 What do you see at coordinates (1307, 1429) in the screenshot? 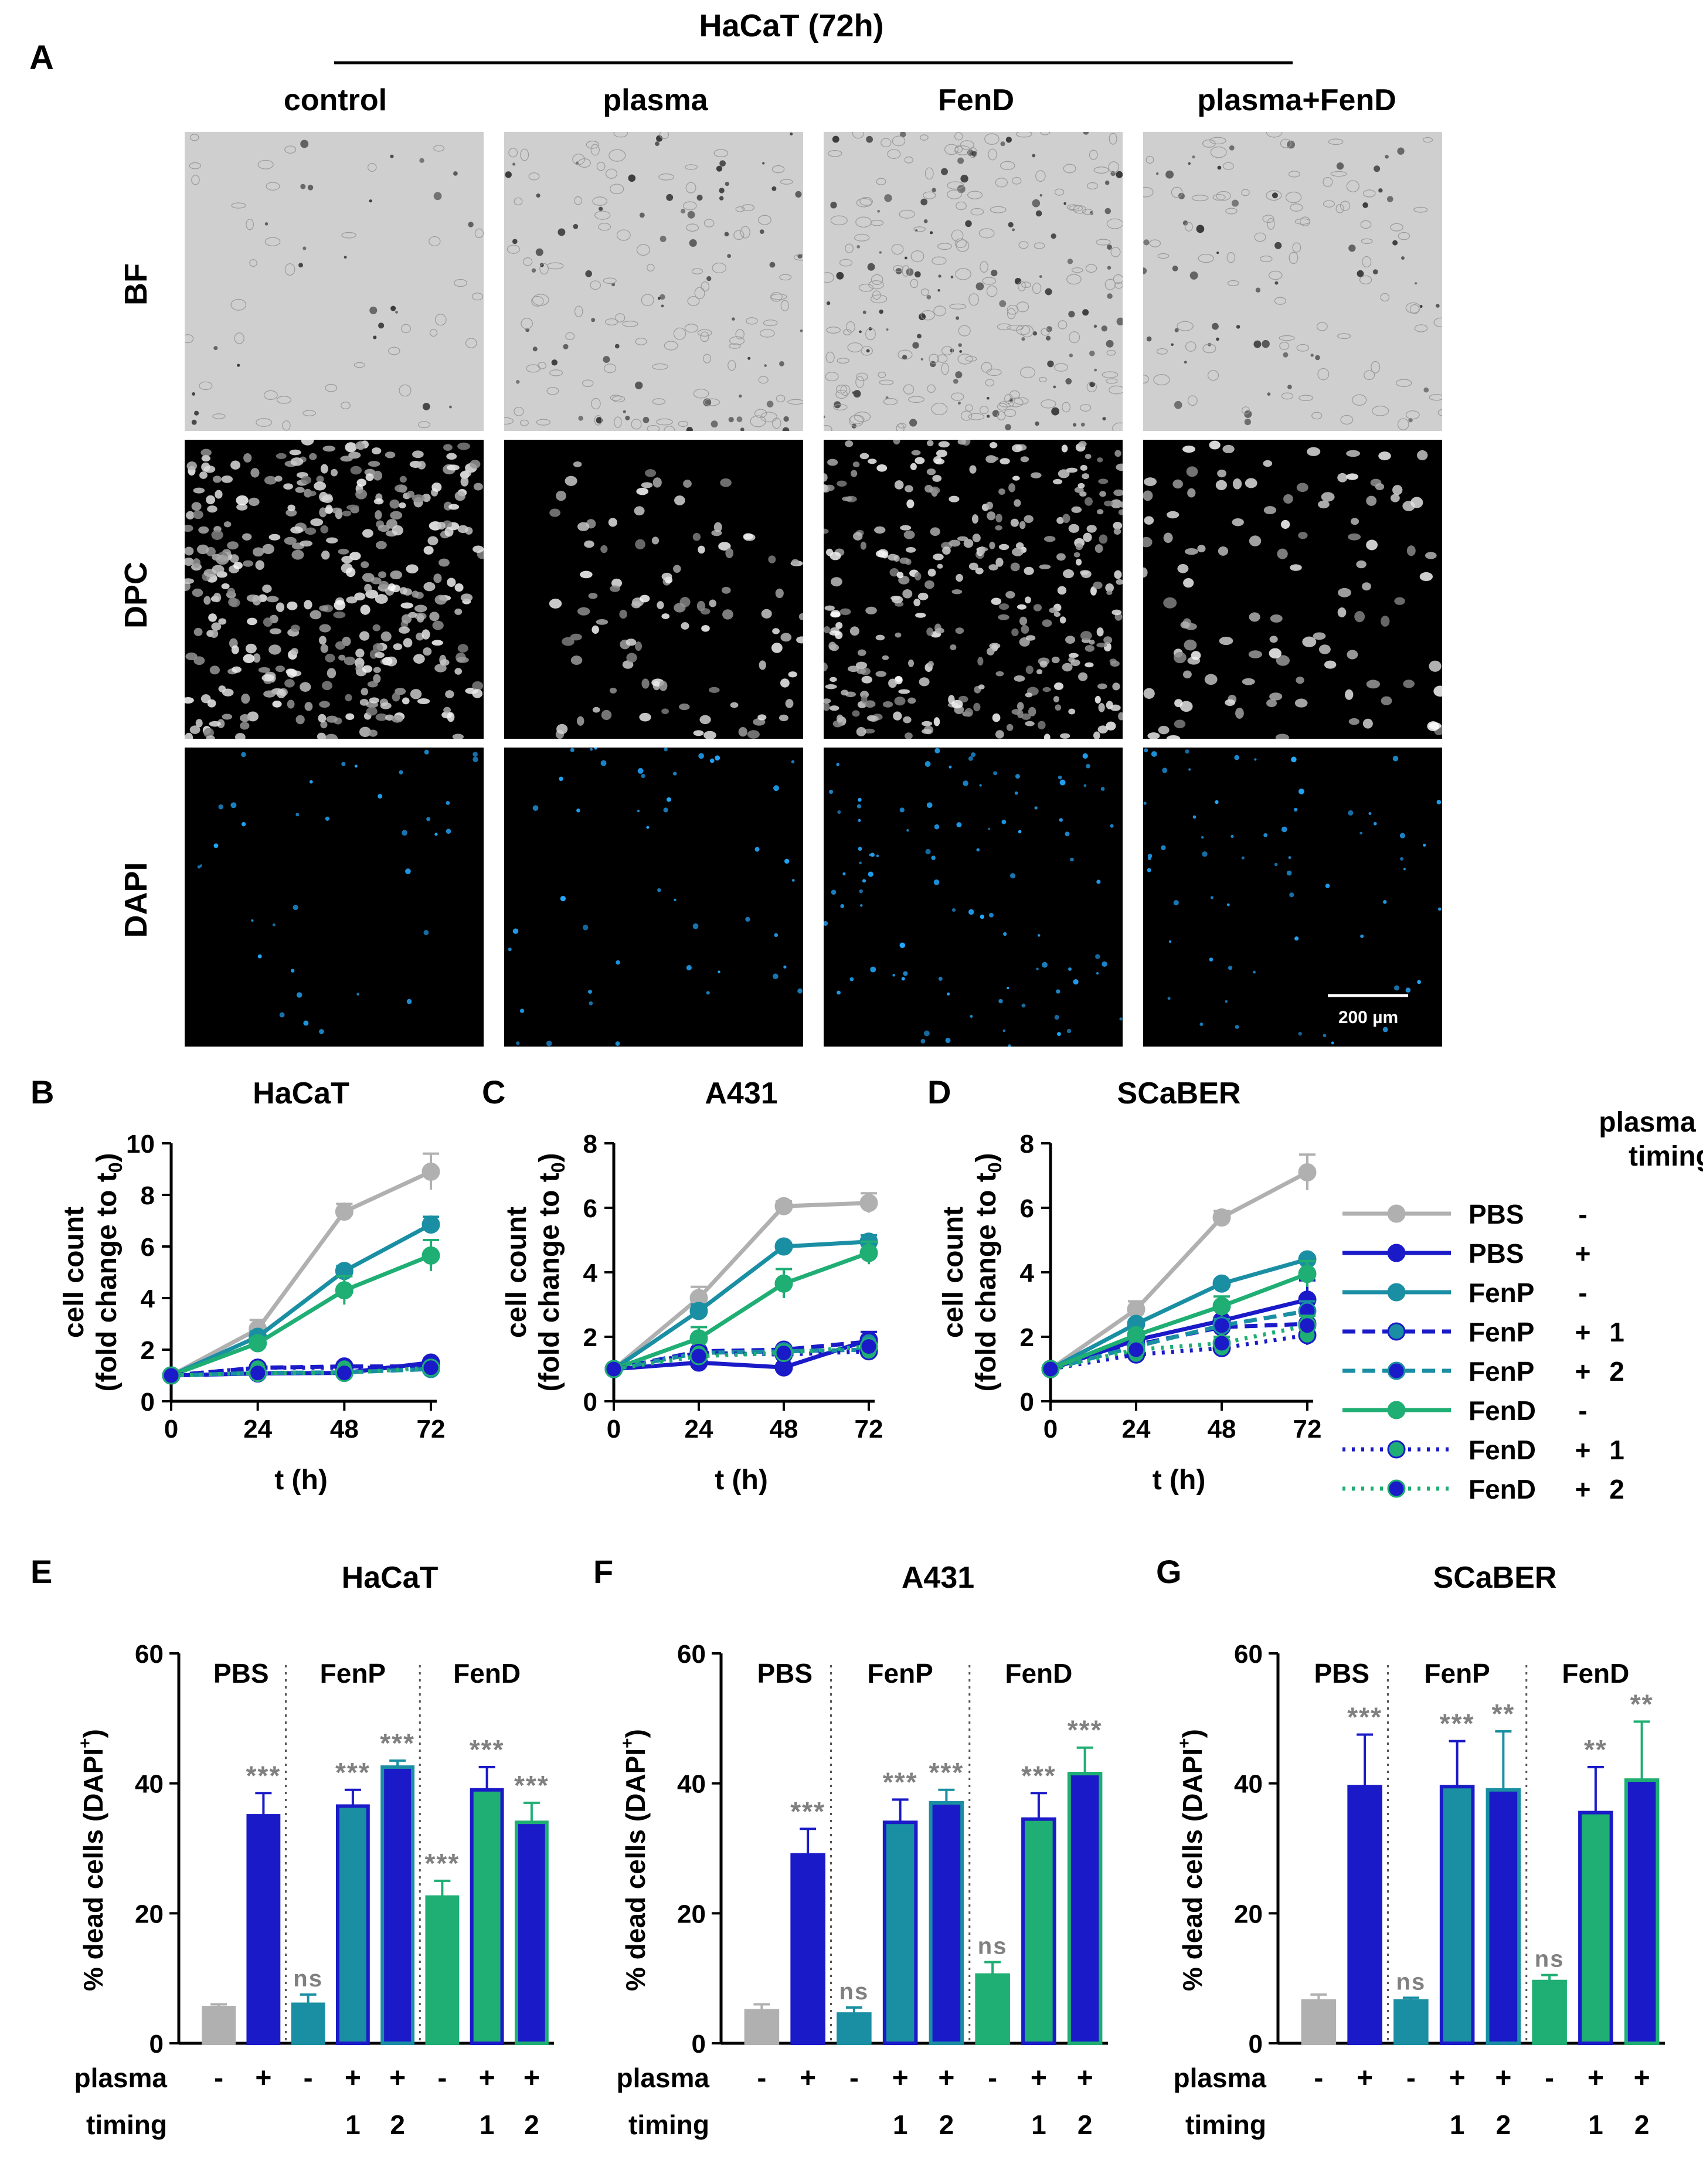
I see `x-tick-label: 72` at bounding box center [1307, 1429].